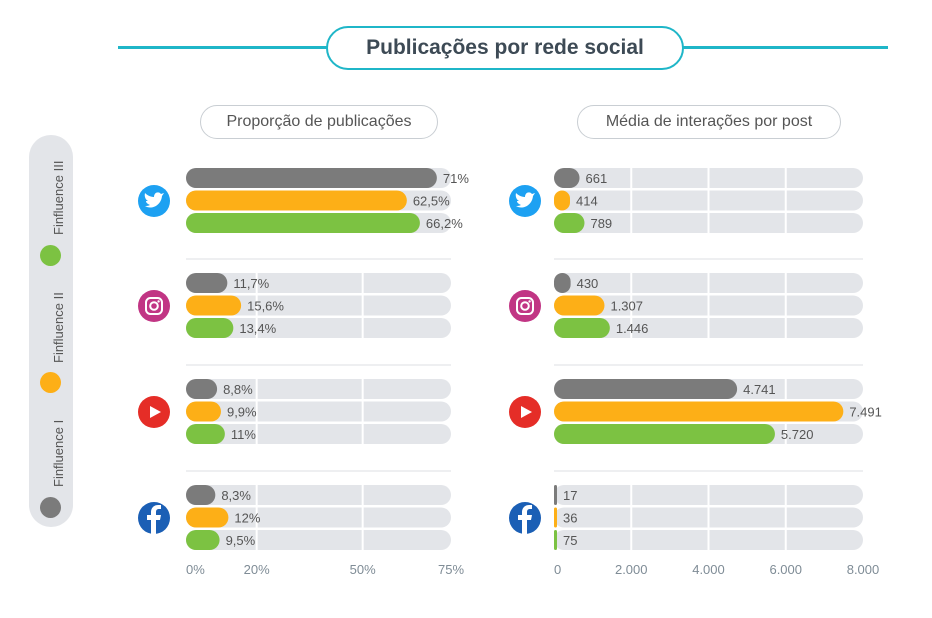 The image size is (932, 618). I want to click on x-tick-label: 4.000, so click(708, 569).